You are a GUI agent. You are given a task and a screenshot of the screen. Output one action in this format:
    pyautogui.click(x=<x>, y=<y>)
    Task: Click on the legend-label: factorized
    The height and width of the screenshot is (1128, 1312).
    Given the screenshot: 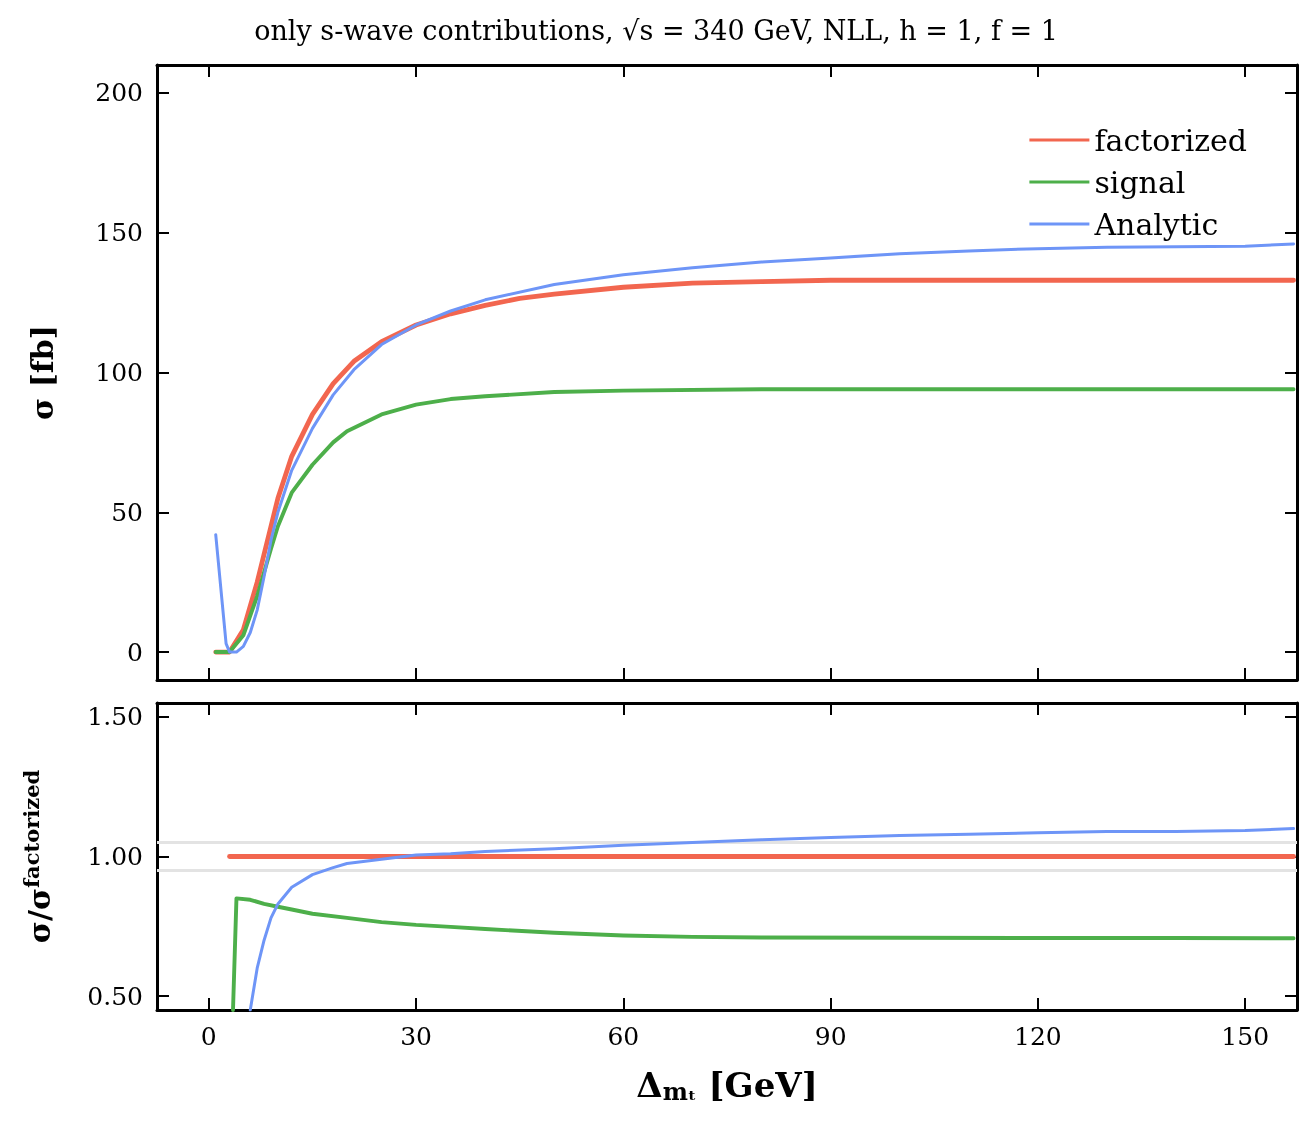 What is the action you would take?
    pyautogui.click(x=1170, y=140)
    